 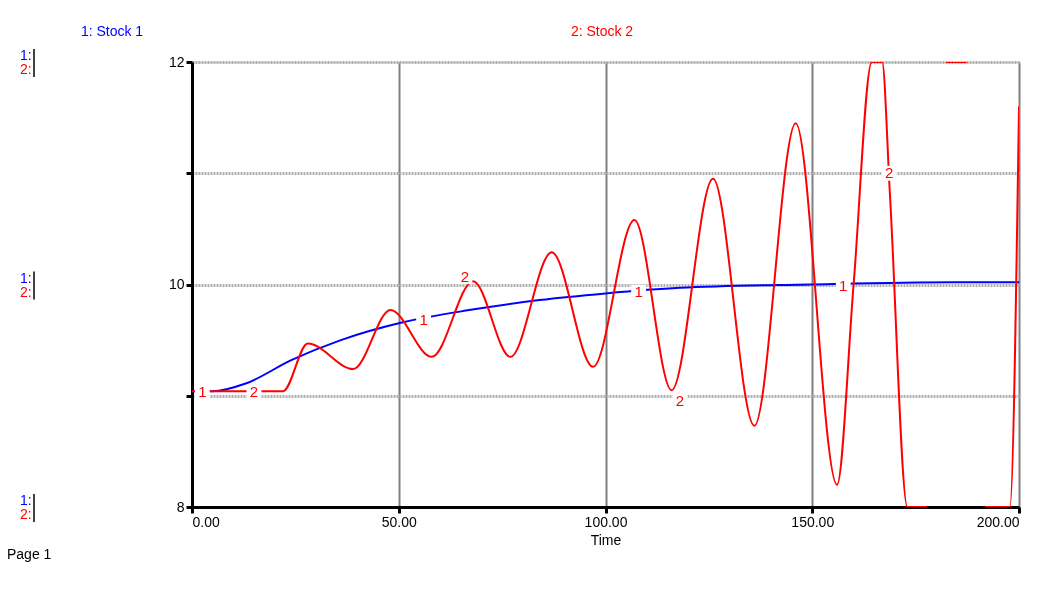 I want to click on x-tick-label: 50.00, so click(x=399, y=521).